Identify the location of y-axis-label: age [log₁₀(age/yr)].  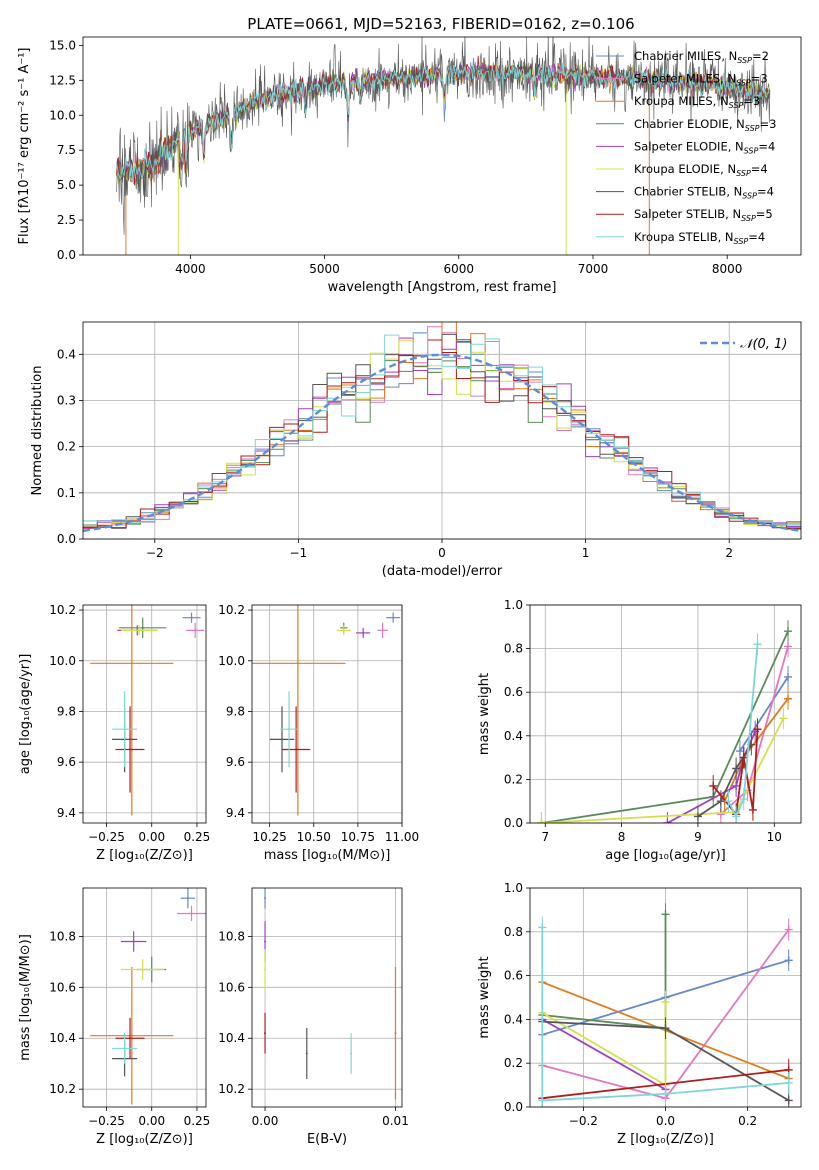
(25, 714).